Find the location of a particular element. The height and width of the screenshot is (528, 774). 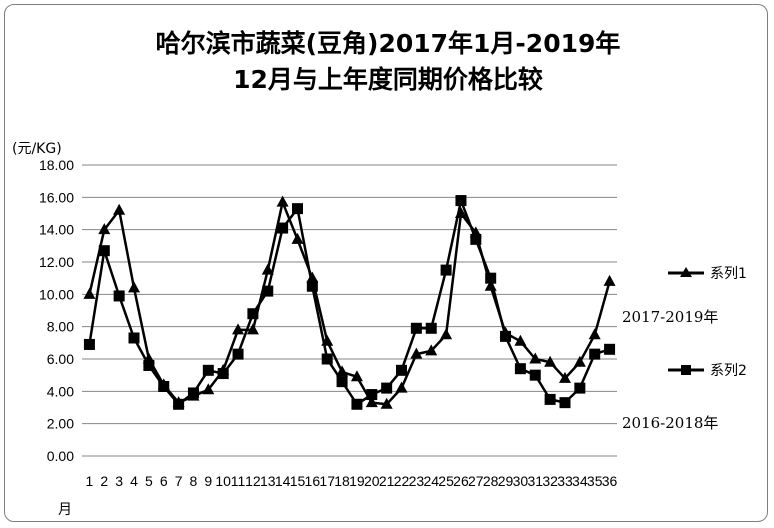

x-tick-label: 32 is located at coordinates (550, 481).